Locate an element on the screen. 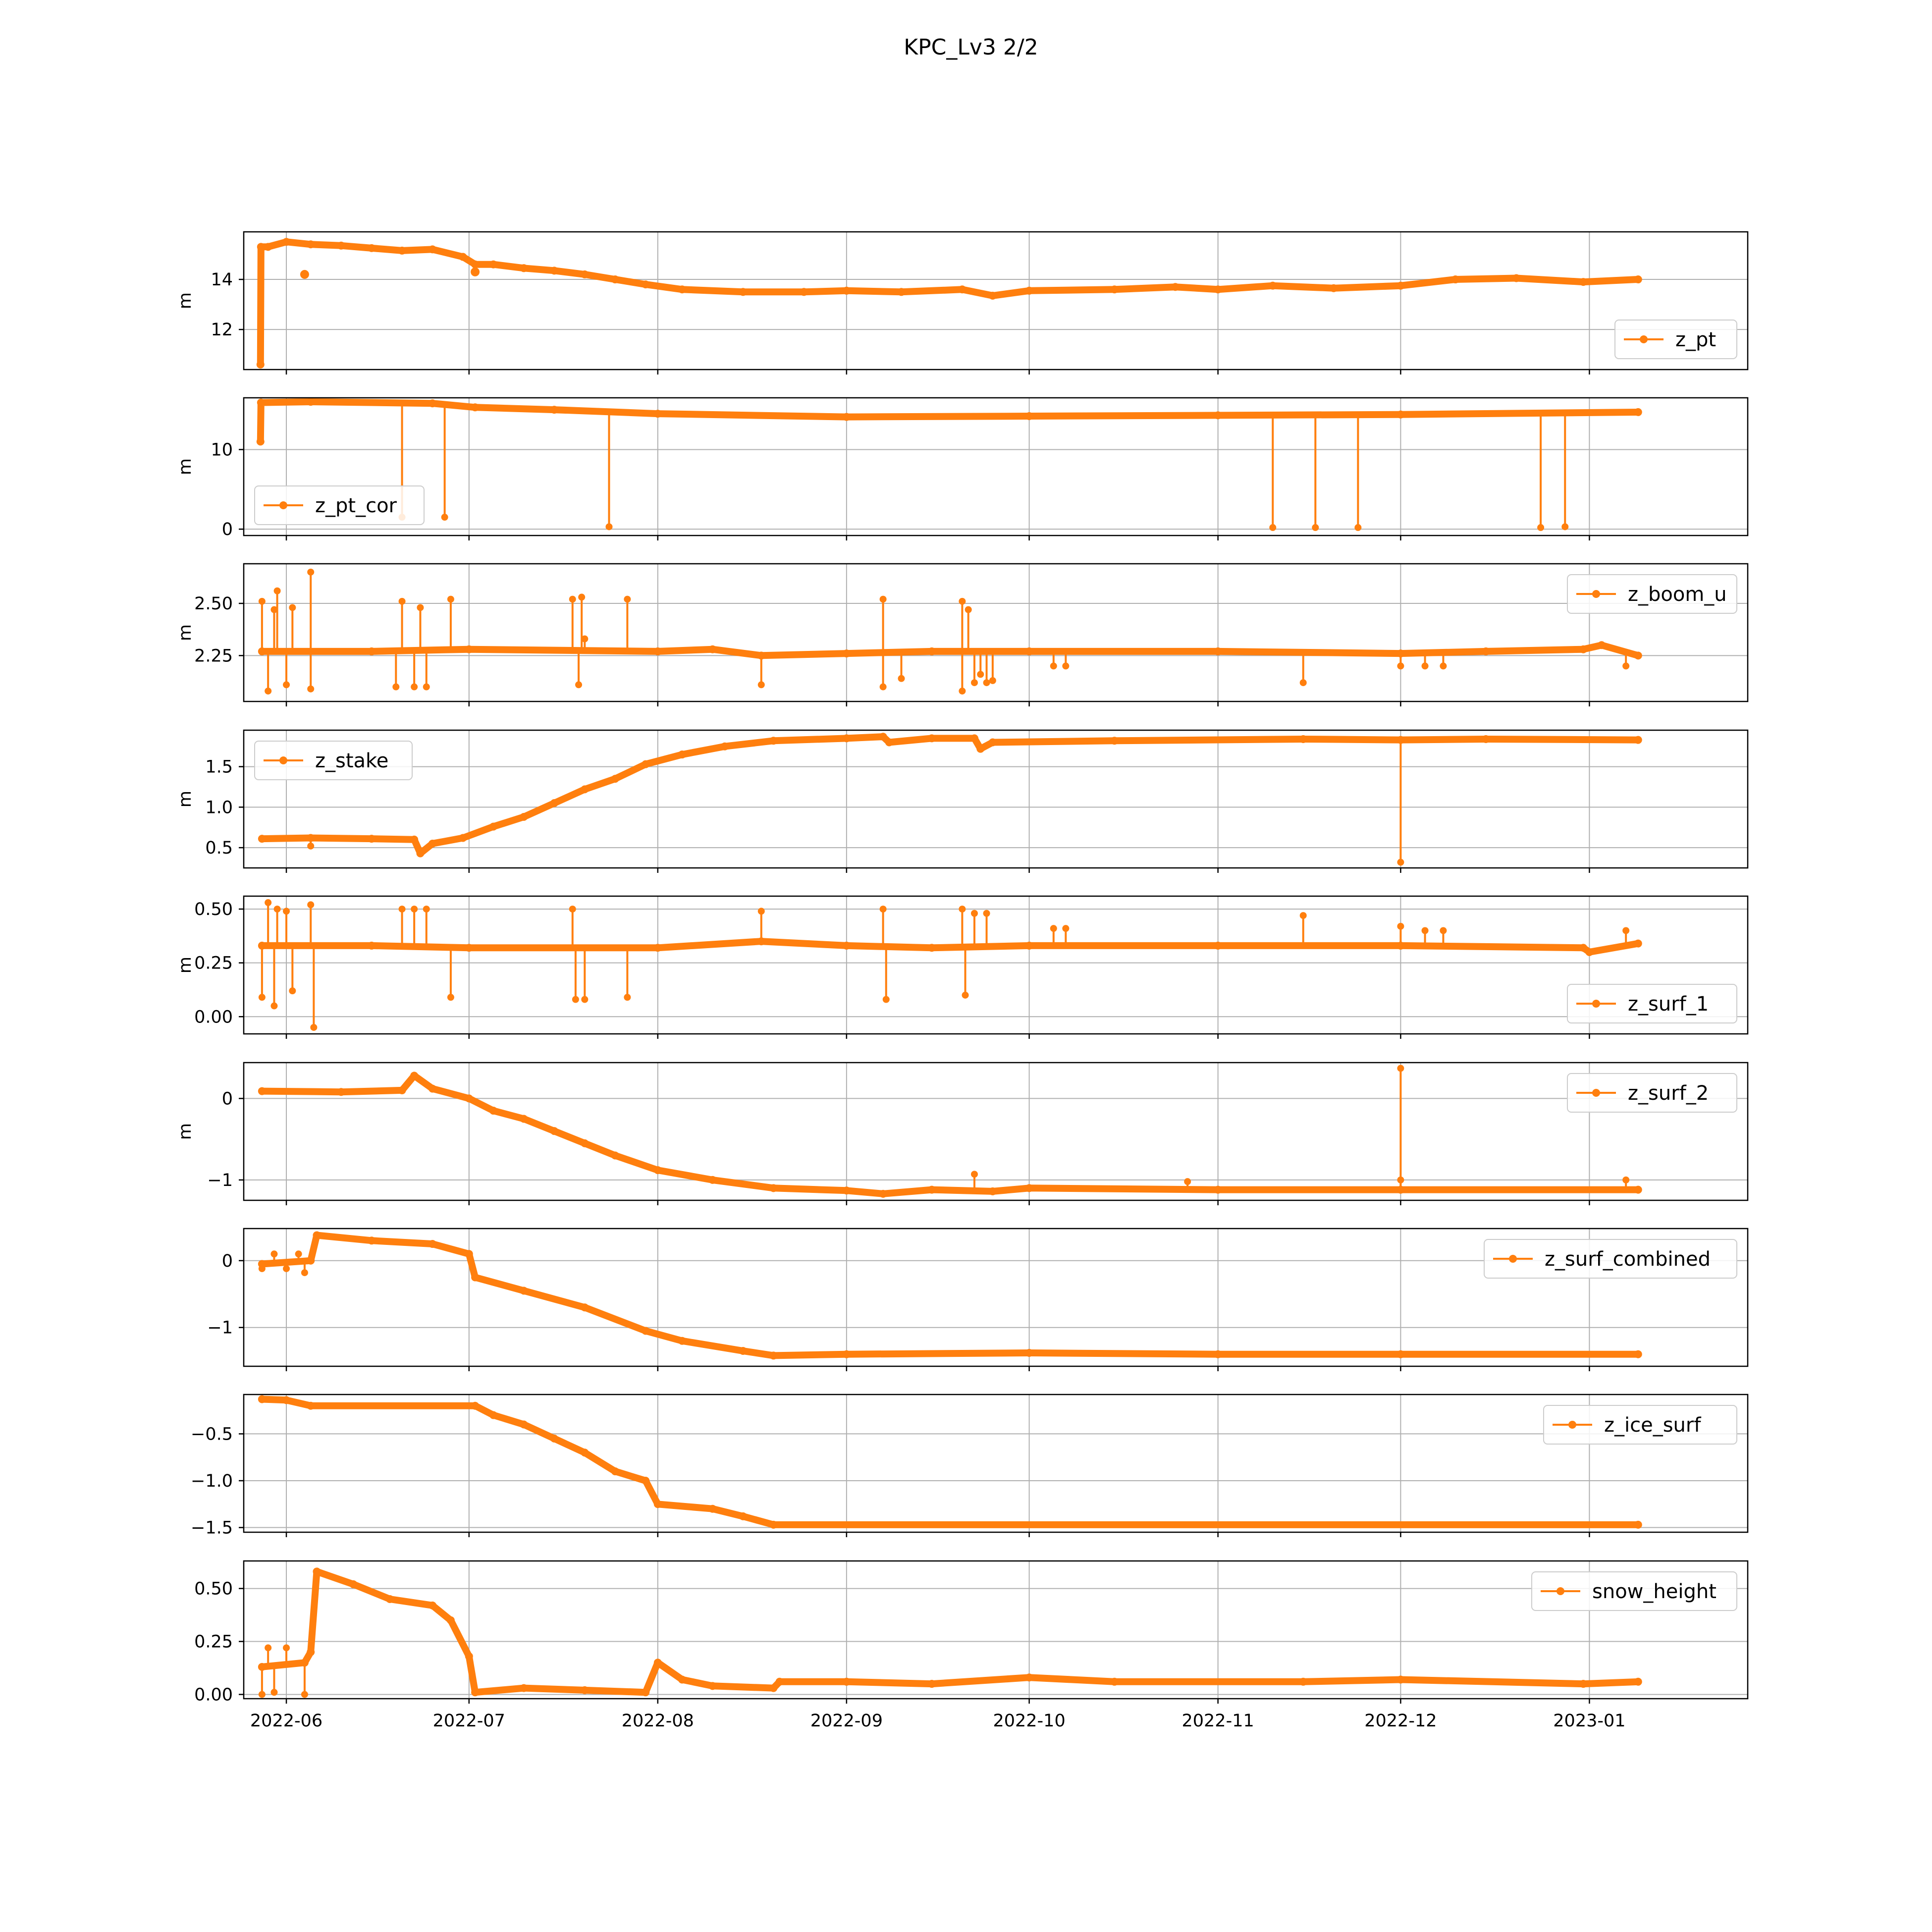 The height and width of the screenshot is (1932, 1932). panel-z-pt: 12 14 m z_pt is located at coordinates (962, 303).